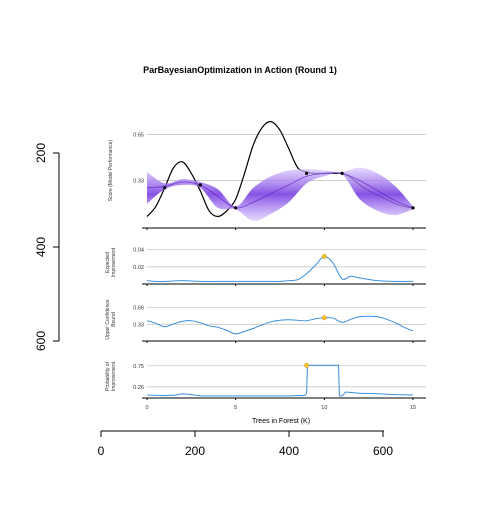  Describe the element at coordinates (324, 318) in the screenshot. I see `ucb-max-point` at that location.